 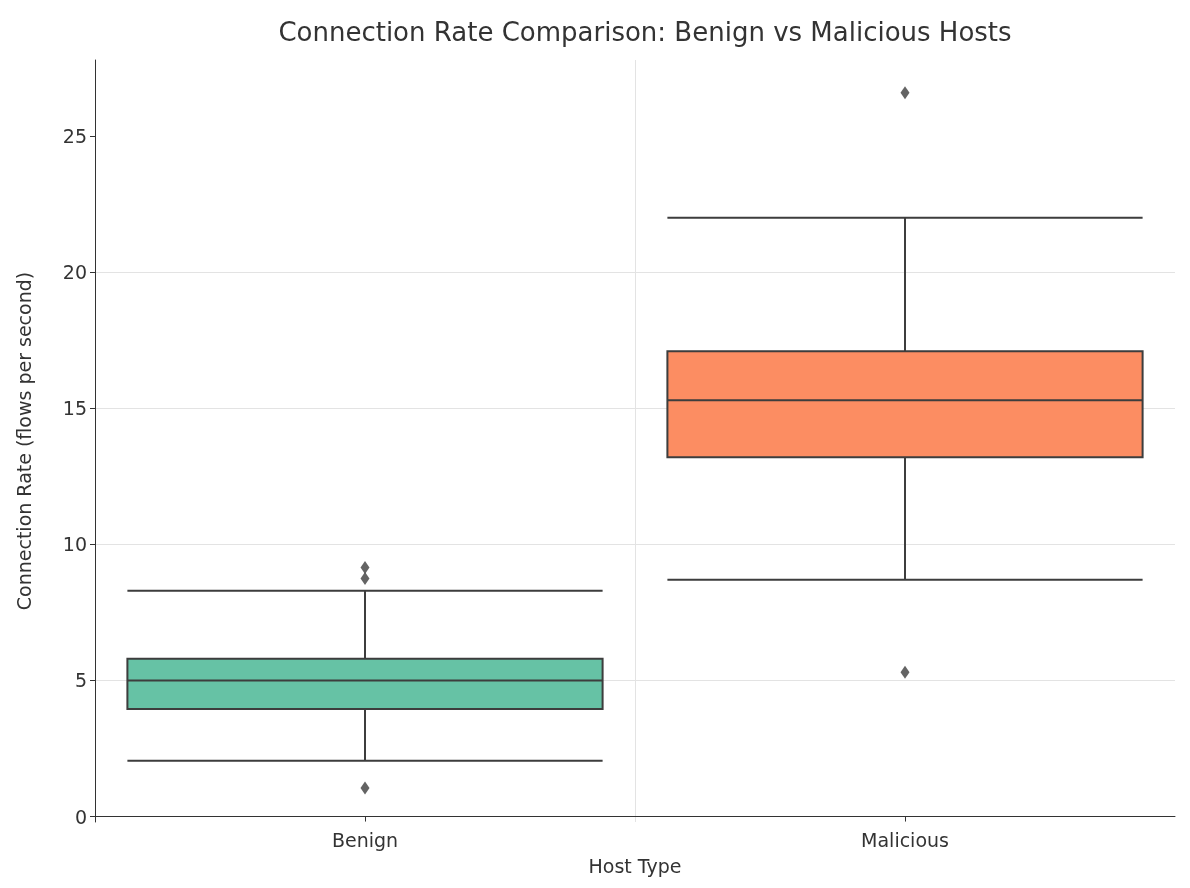 What do you see at coordinates (645, 32) in the screenshot?
I see `chart-title: Connection Rate Comparison: Benign vs Malicious Hosts` at bounding box center [645, 32].